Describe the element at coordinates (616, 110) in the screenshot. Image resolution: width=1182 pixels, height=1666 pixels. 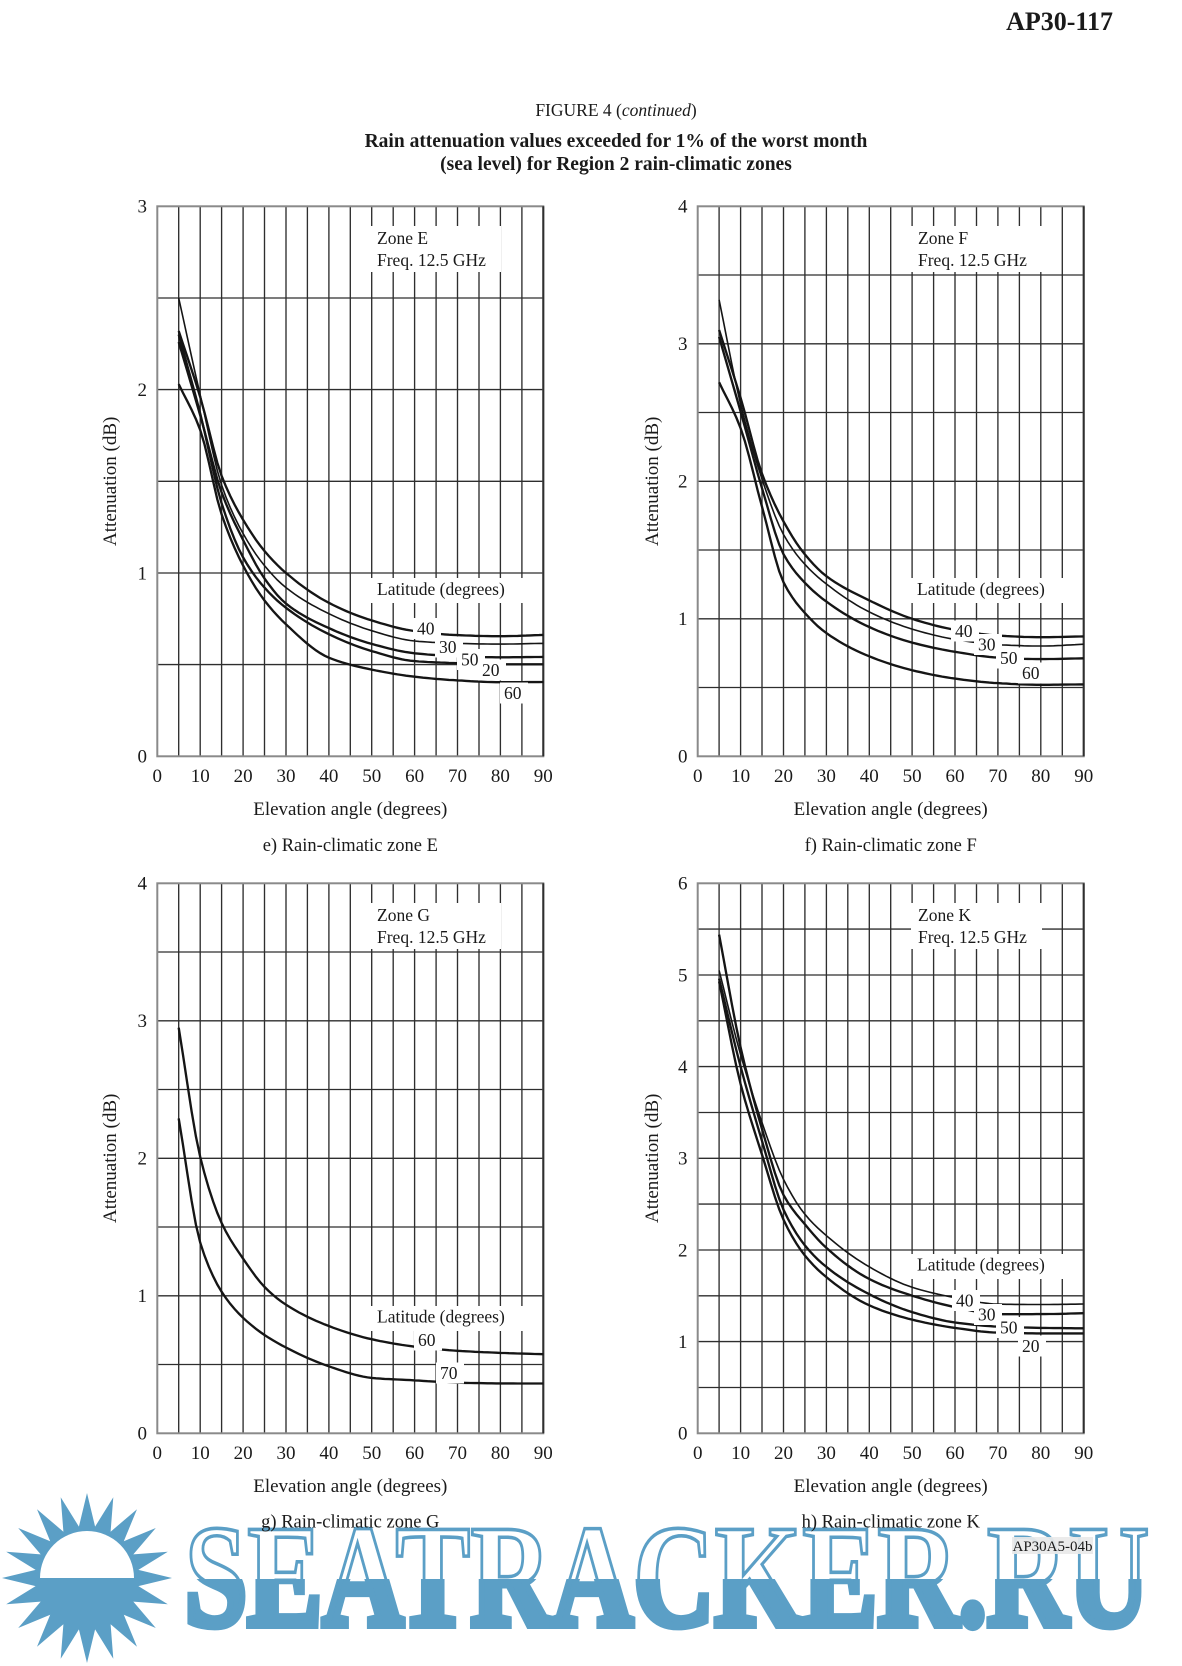
I see `svg-text: FIGURE 4 (continued)` at that location.